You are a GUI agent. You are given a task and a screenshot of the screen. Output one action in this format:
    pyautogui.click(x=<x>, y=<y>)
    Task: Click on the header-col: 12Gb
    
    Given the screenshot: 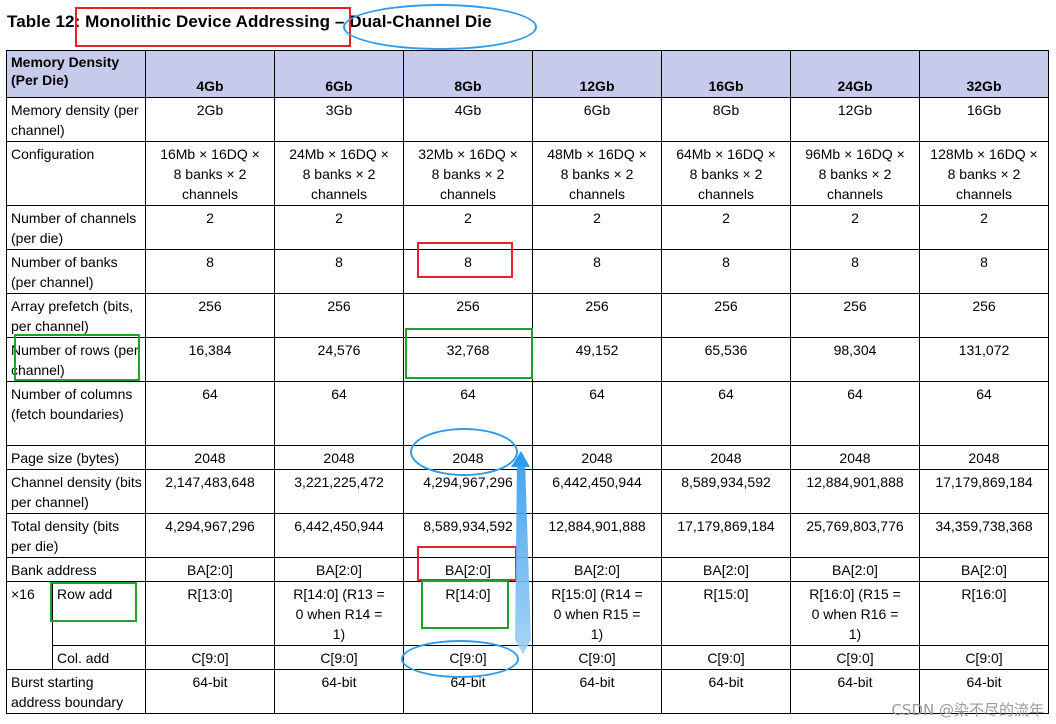 What is the action you would take?
    pyautogui.click(x=597, y=74)
    